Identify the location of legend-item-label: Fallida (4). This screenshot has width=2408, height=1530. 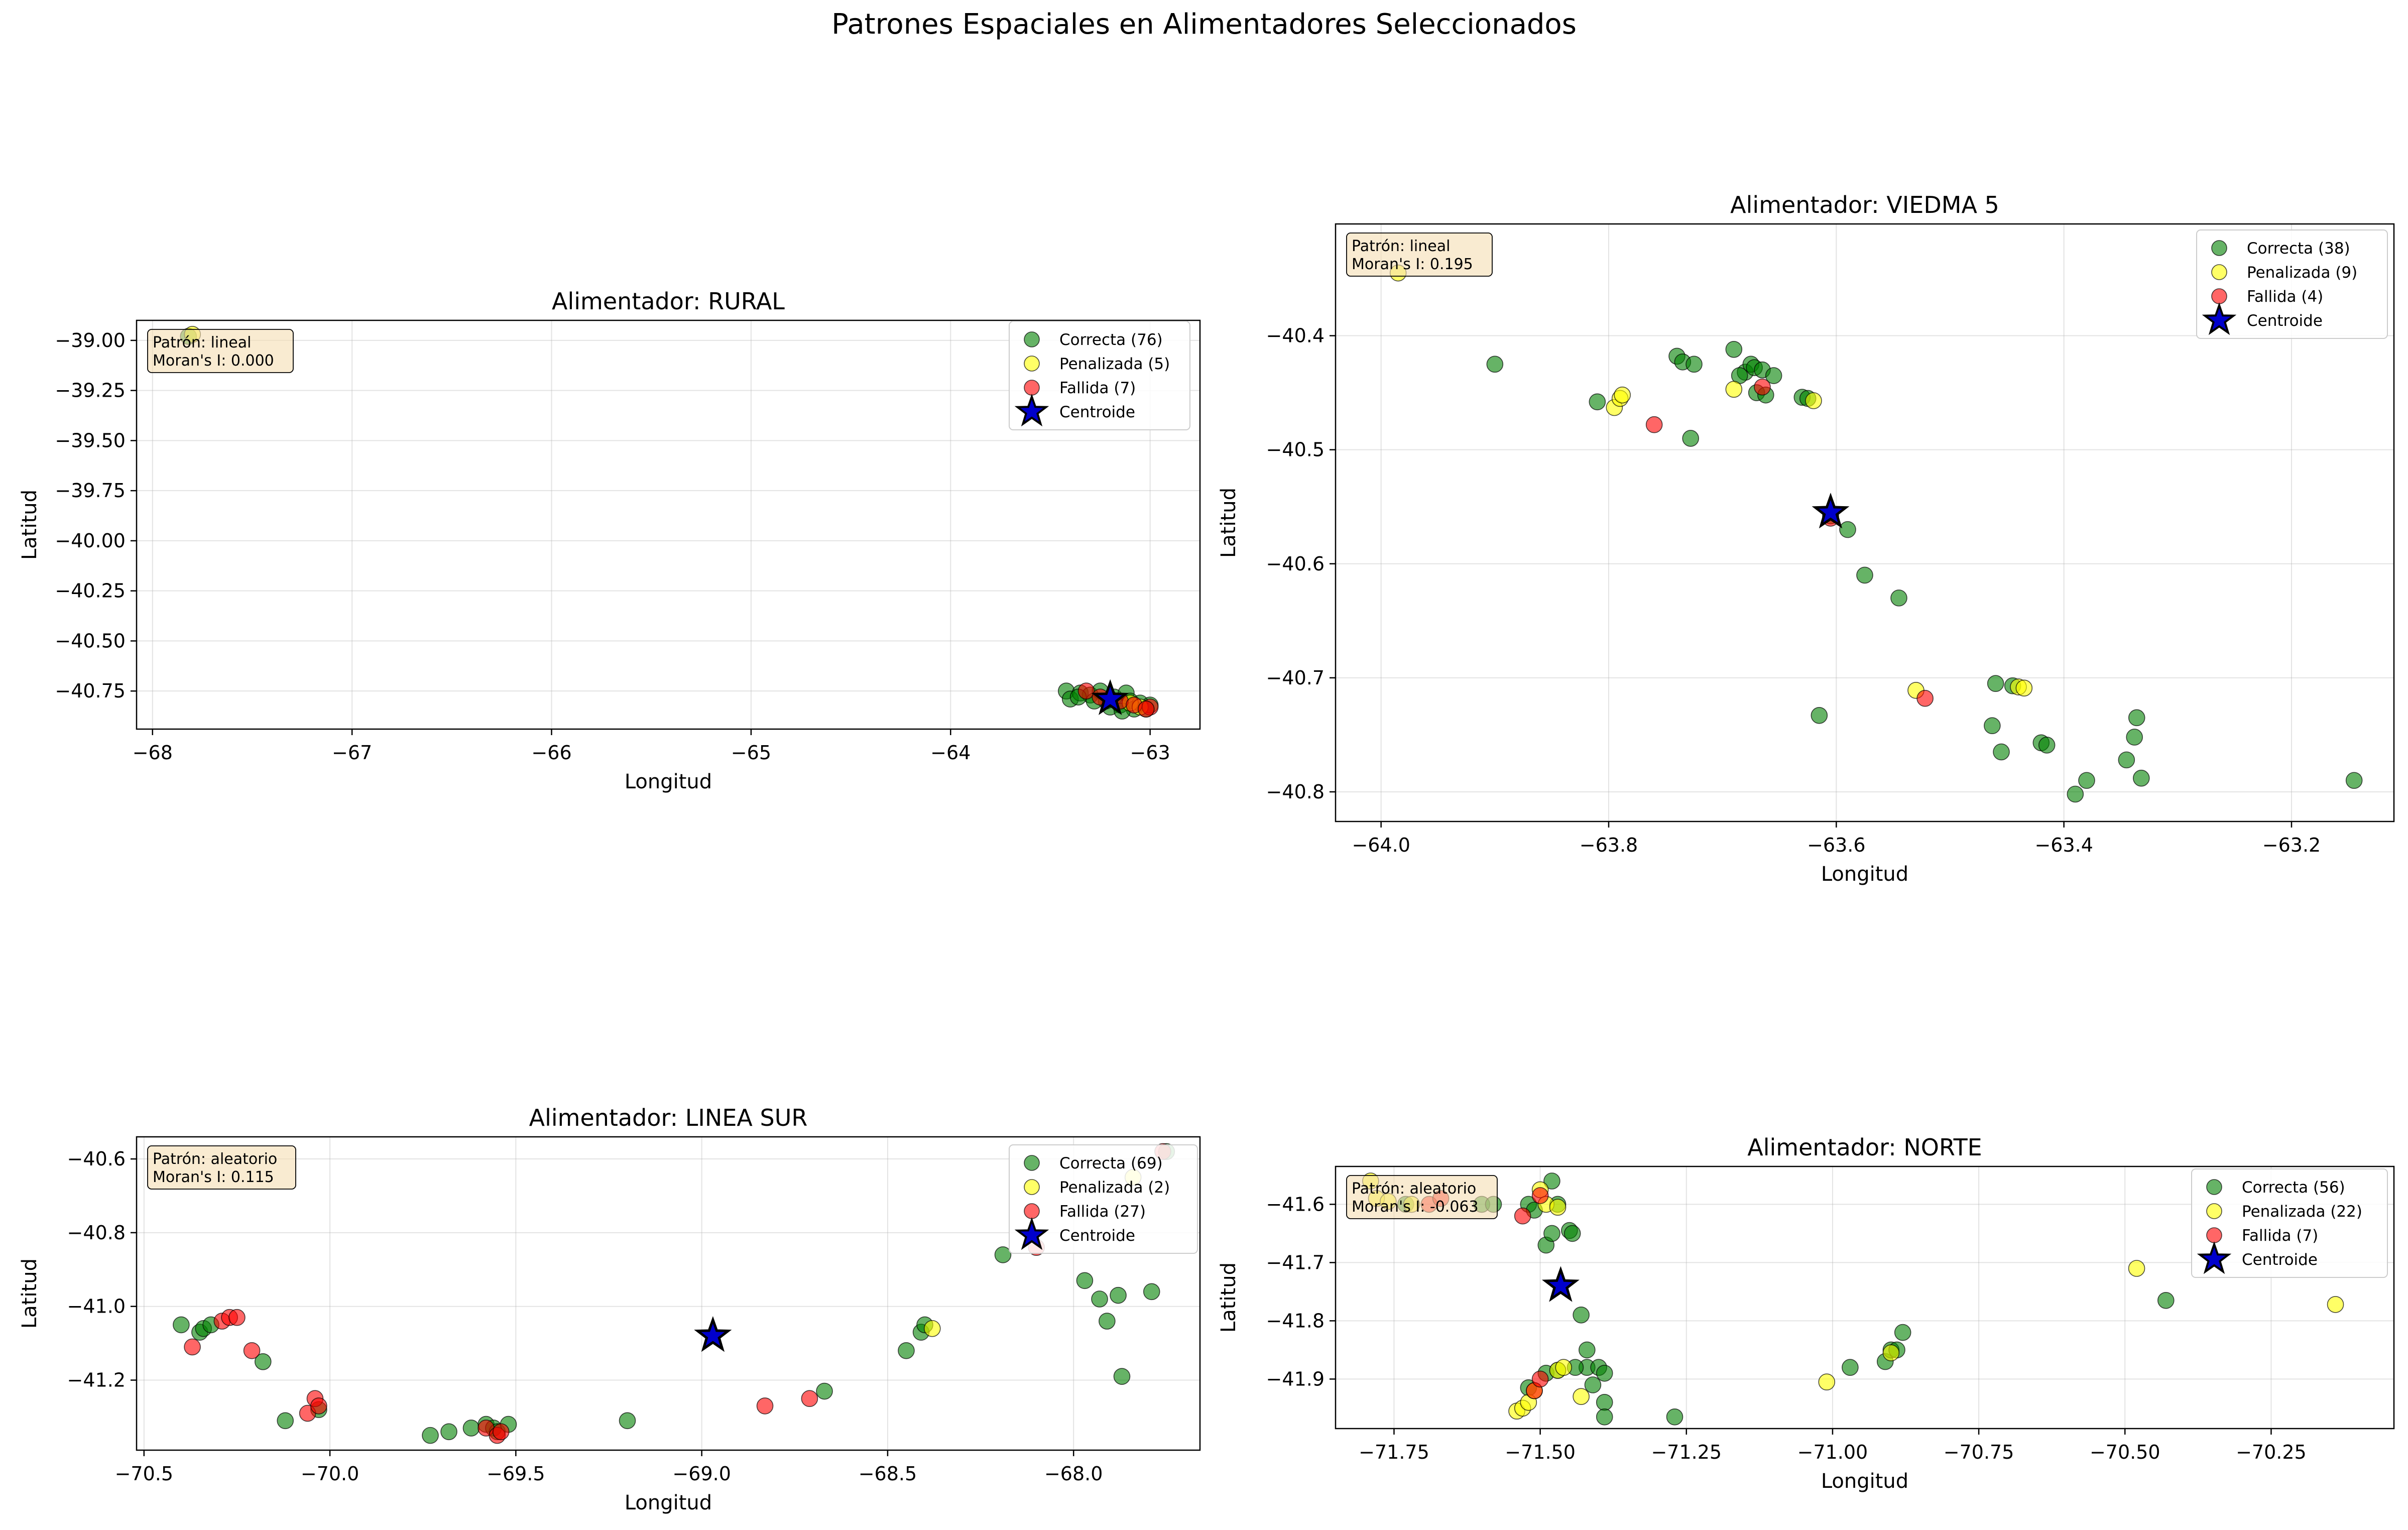
(2285, 297).